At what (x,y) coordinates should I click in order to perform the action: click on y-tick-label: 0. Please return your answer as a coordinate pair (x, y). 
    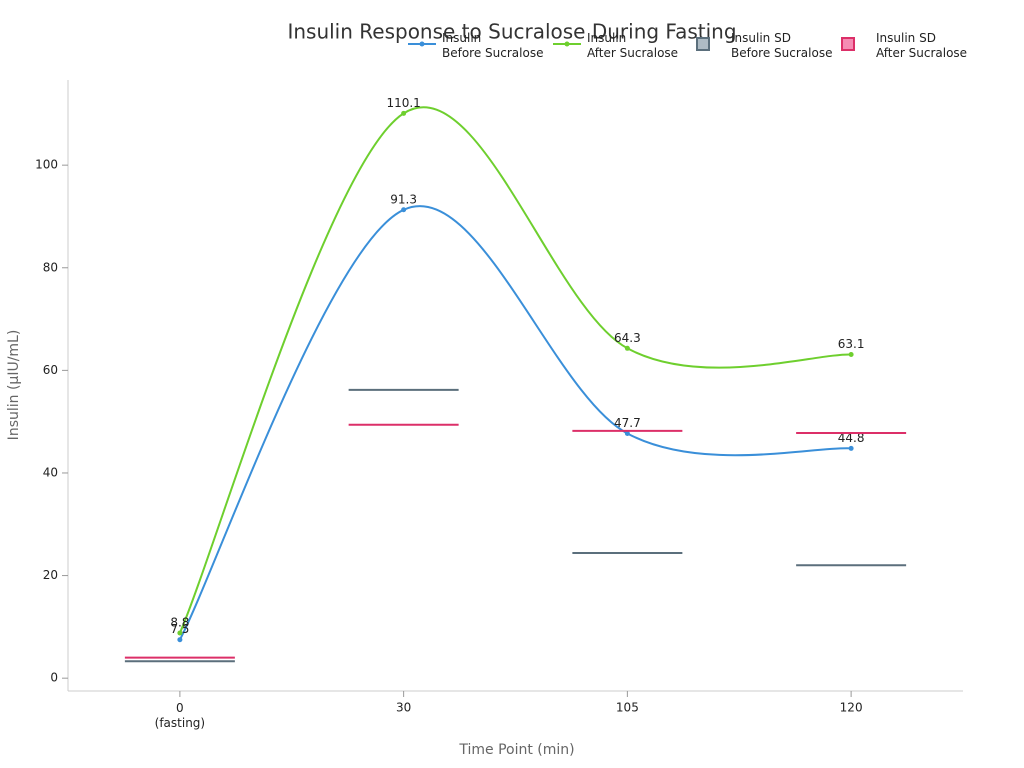
    Looking at the image, I should click on (54, 678).